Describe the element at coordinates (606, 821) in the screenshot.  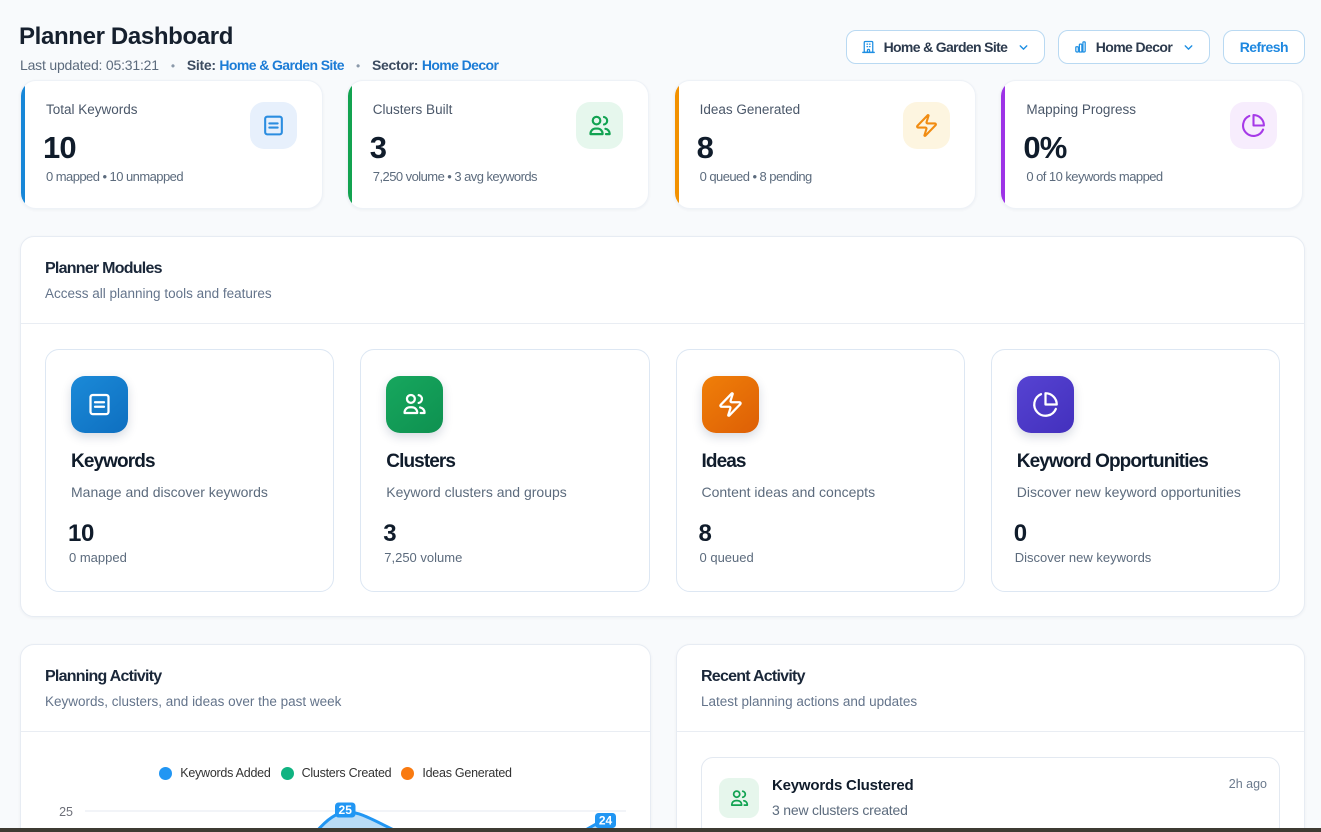
I see `svg-text: 24` at that location.